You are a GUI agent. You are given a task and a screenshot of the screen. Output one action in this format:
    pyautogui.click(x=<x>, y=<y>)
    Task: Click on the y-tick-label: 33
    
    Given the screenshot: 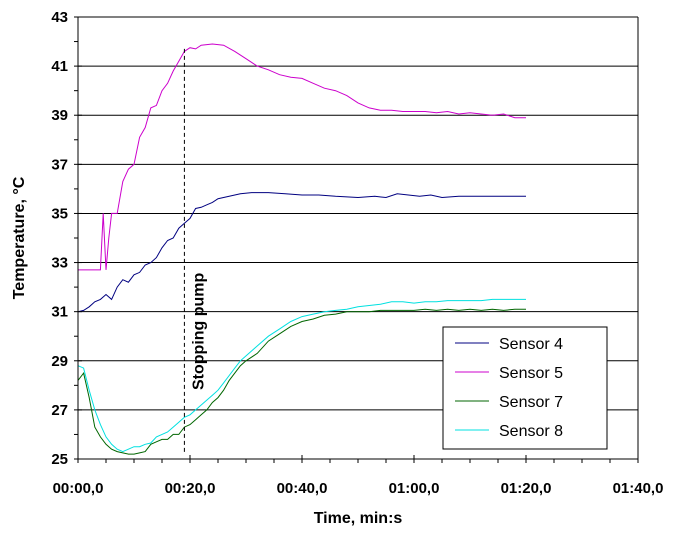 What is the action you would take?
    pyautogui.click(x=59, y=263)
    